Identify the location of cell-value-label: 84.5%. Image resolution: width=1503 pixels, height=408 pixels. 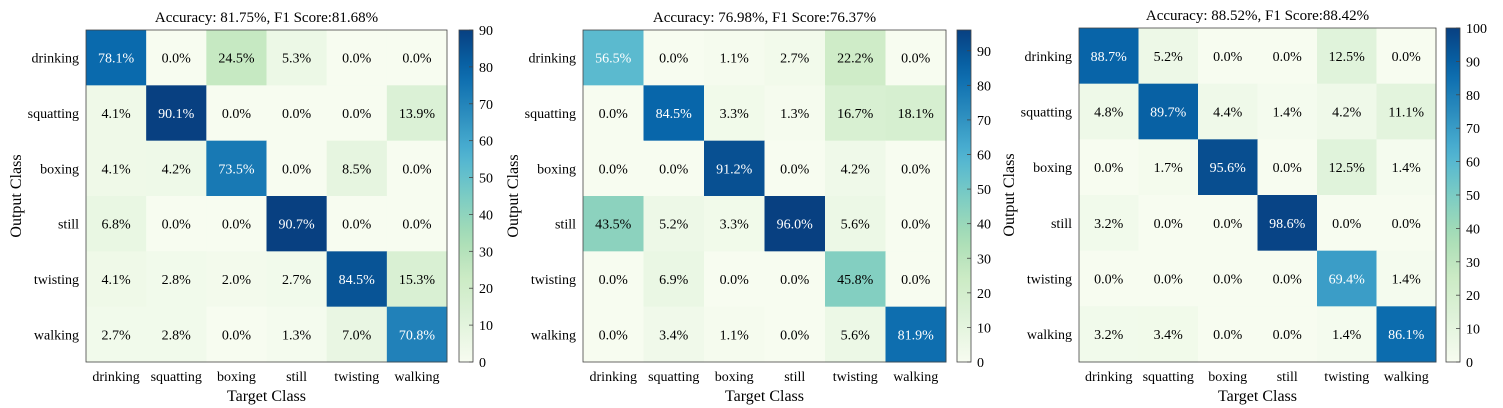
(357, 280).